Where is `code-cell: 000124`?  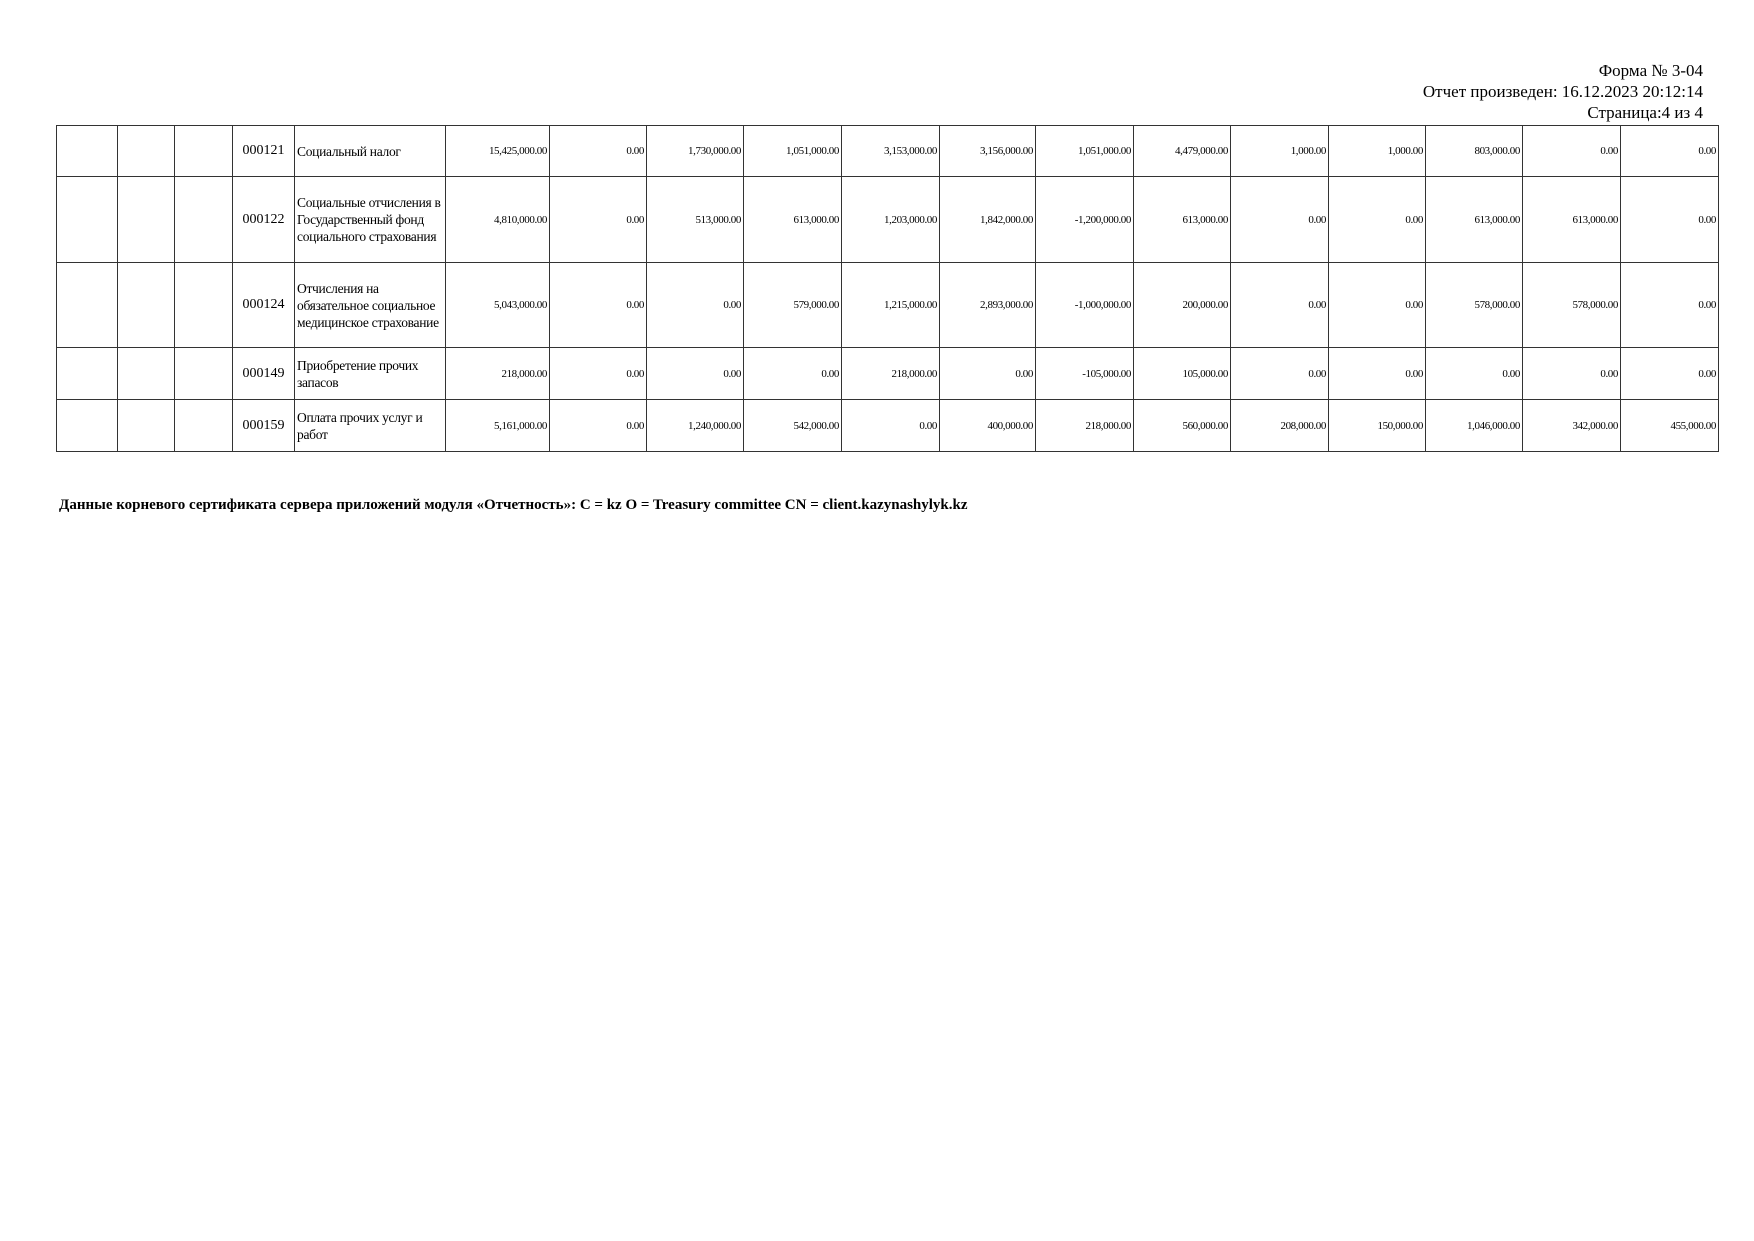 code-cell: 000124 is located at coordinates (263, 305).